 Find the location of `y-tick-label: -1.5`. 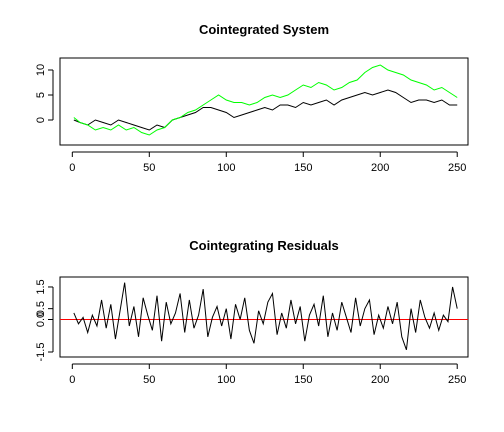

y-tick-label: -1.5 is located at coordinates (41, 352).